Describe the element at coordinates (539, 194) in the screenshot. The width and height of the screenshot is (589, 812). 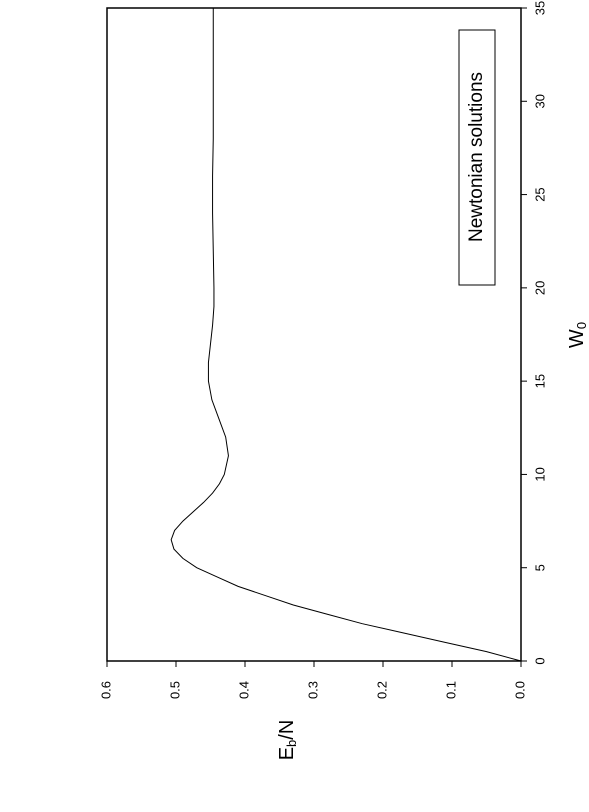
I see `x-tick-label: 25` at that location.